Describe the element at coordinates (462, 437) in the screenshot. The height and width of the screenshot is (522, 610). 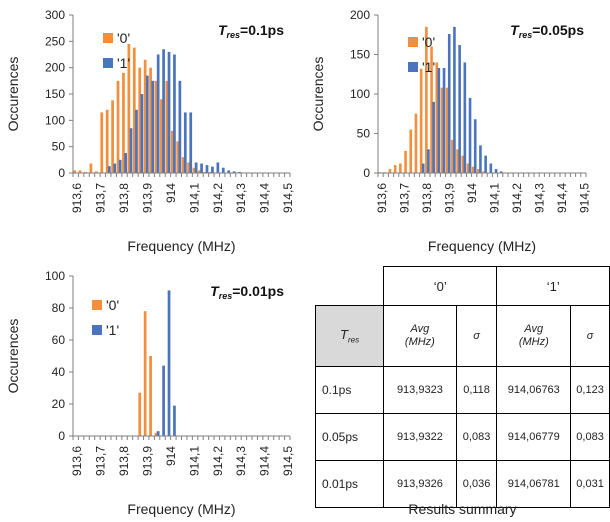
I see `table-row: 0.05ps 913,9322 0,083 914,06779 0,083` at that location.